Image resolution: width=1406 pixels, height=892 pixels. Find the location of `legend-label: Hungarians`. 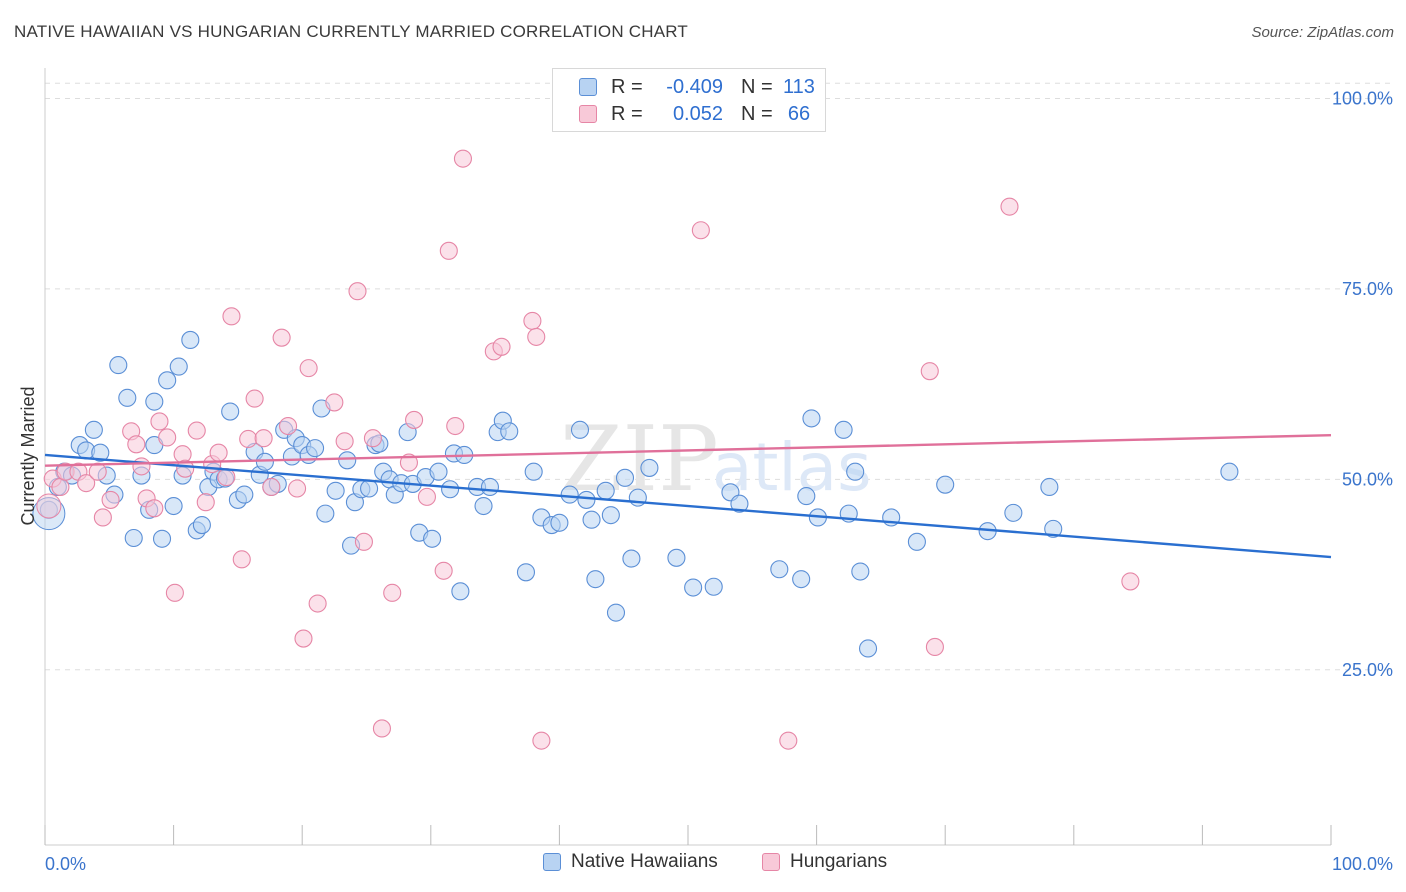

legend-label: Hungarians is located at coordinates (839, 861).